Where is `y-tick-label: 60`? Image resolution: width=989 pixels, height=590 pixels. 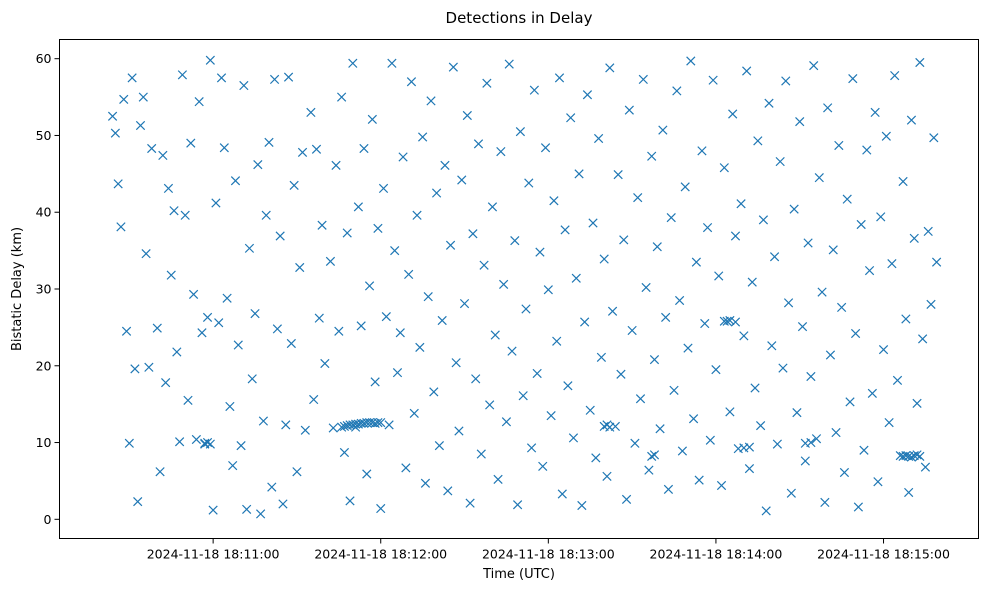
y-tick-label: 60 is located at coordinates (44, 58).